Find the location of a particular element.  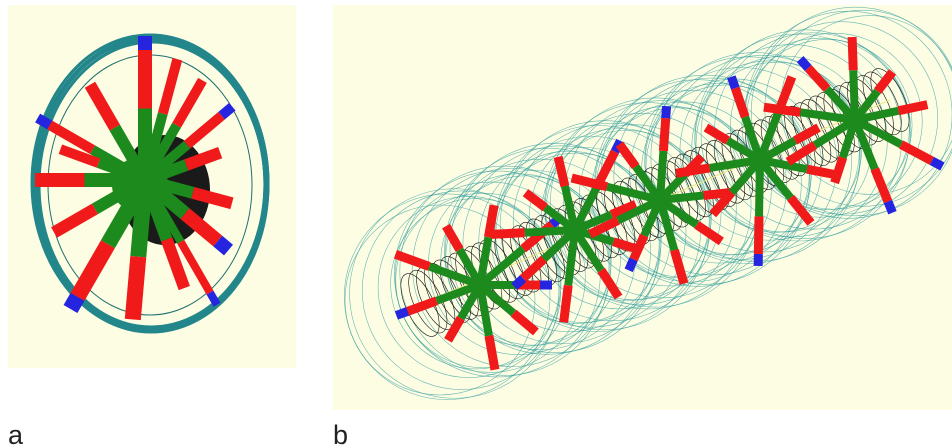

hub is located at coordinates (140, 185).